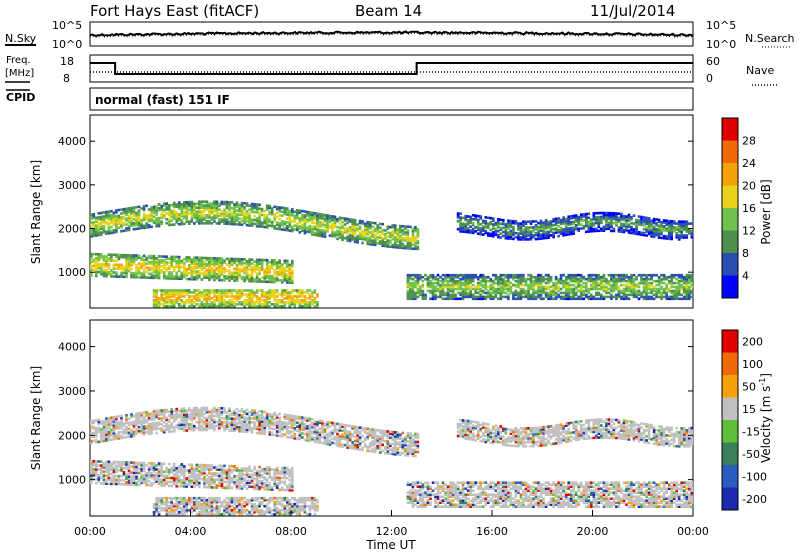 This screenshot has width=800, height=554. Describe the element at coordinates (67, 61) in the screenshot. I see `freq-tick-high: 18` at that location.